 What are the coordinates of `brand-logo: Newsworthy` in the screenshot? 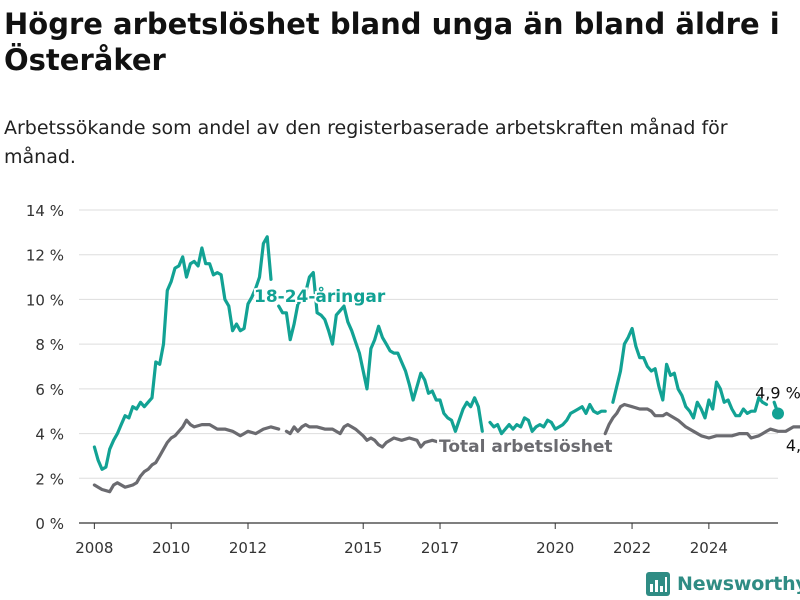 It's located at (722, 584).